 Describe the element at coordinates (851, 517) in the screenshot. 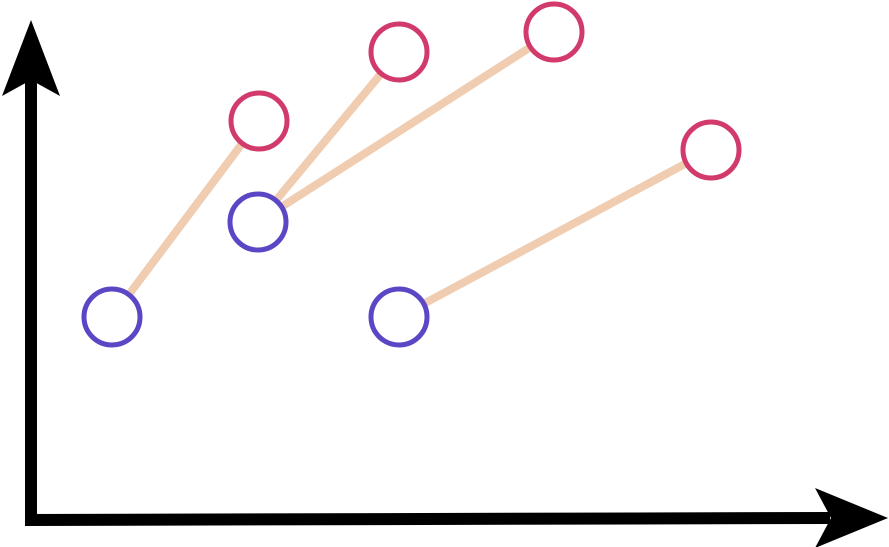

I see `x-axis-arrowhead` at that location.